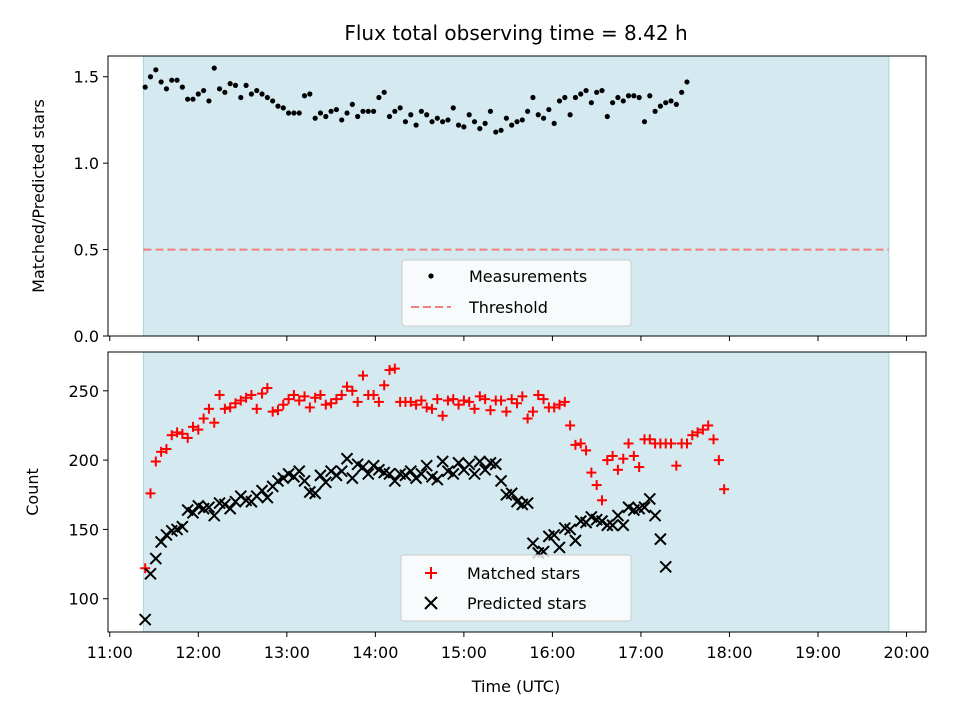  I want to click on y-tick-label: 150, so click(83, 529).